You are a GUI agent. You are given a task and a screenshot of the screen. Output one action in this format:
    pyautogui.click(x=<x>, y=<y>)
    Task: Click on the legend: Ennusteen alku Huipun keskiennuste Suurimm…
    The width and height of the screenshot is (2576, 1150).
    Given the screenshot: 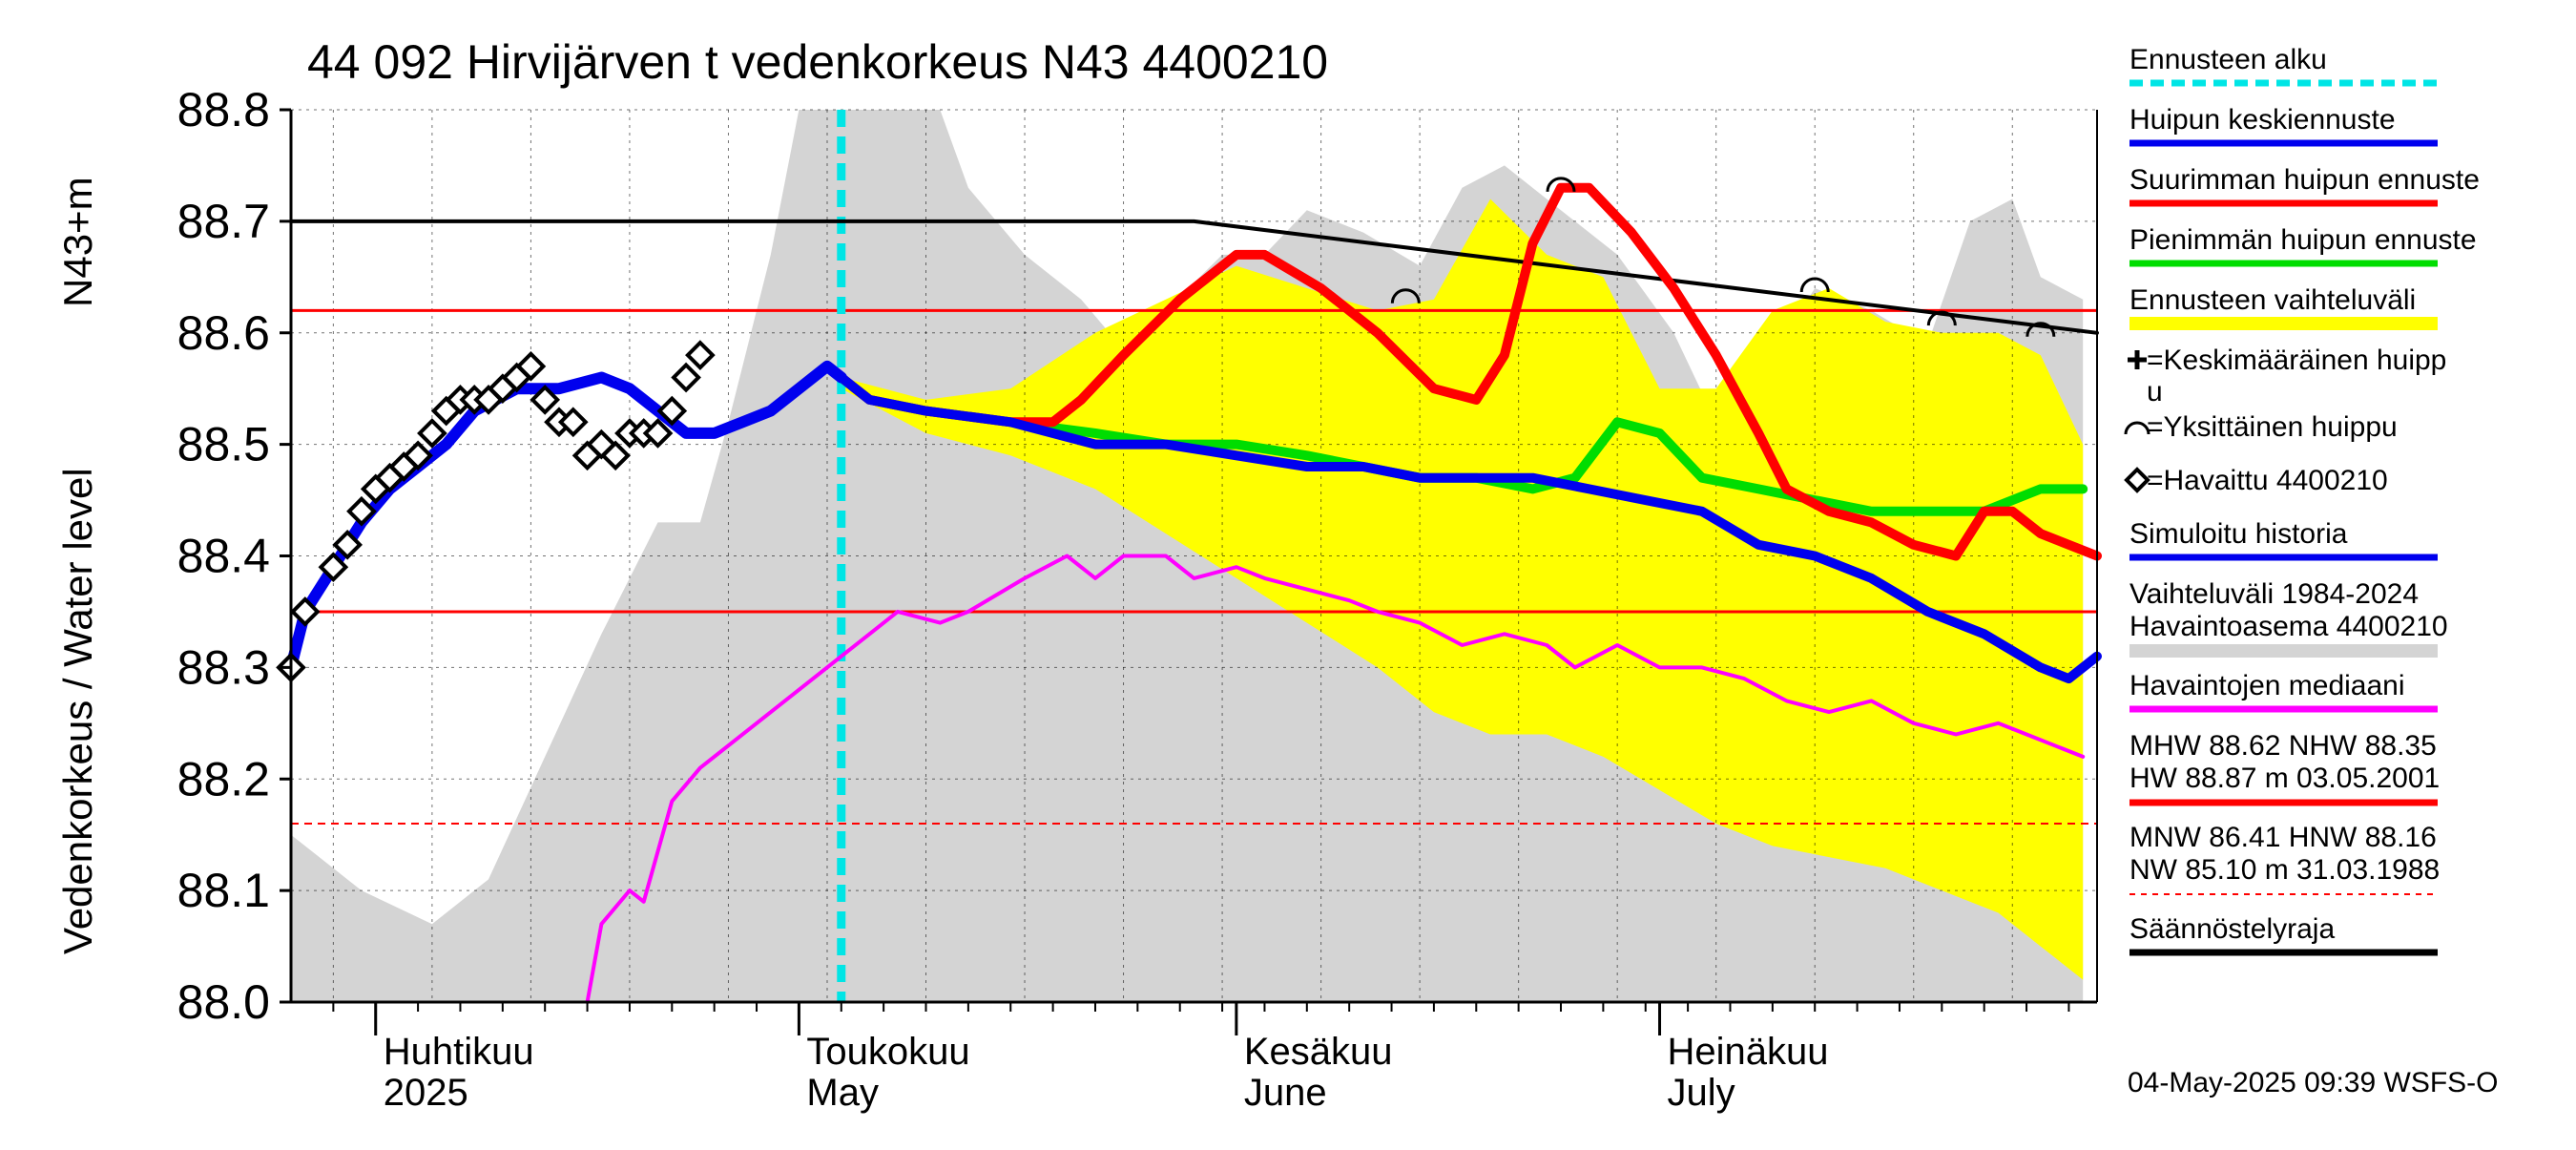 What is the action you would take?
    pyautogui.click(x=2302, y=500)
    